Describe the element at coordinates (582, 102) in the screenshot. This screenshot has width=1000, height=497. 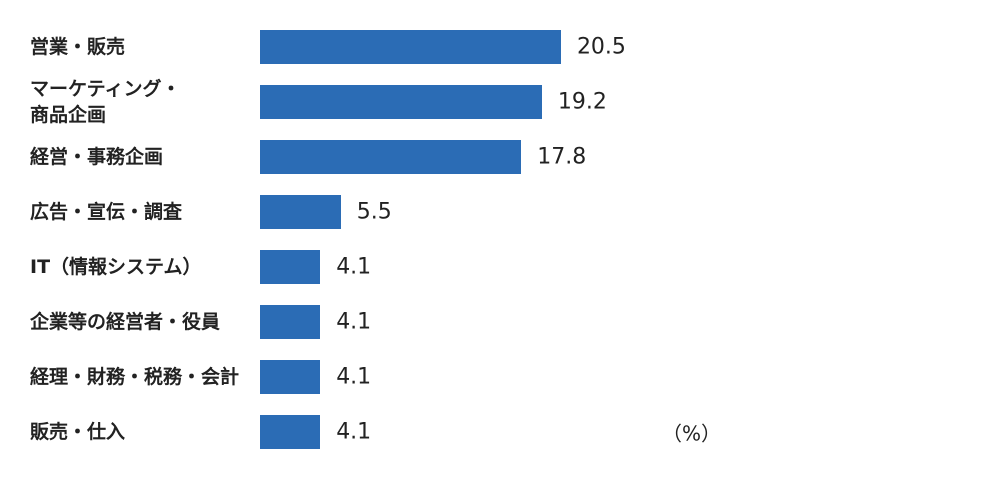
I see `value-label: 19.2` at that location.